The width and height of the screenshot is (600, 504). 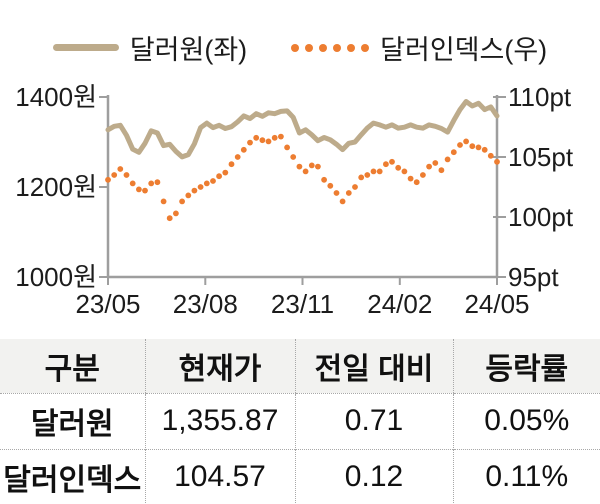 I want to click on x-tick-label: 23/05, so click(x=107, y=304).